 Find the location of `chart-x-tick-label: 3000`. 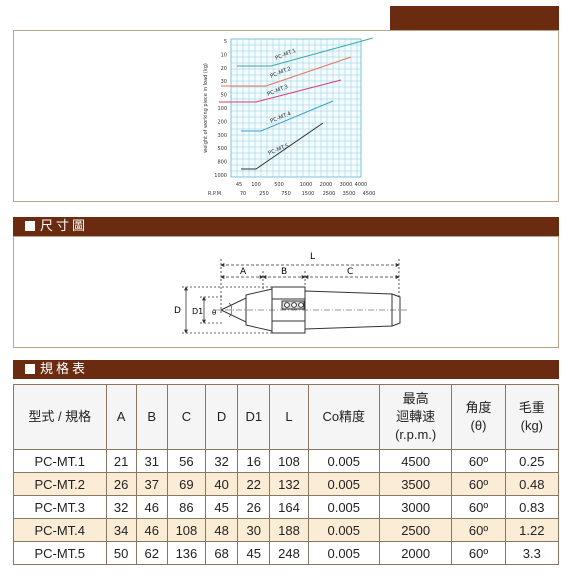

chart-x-tick-label: 3000 is located at coordinates (346, 185).